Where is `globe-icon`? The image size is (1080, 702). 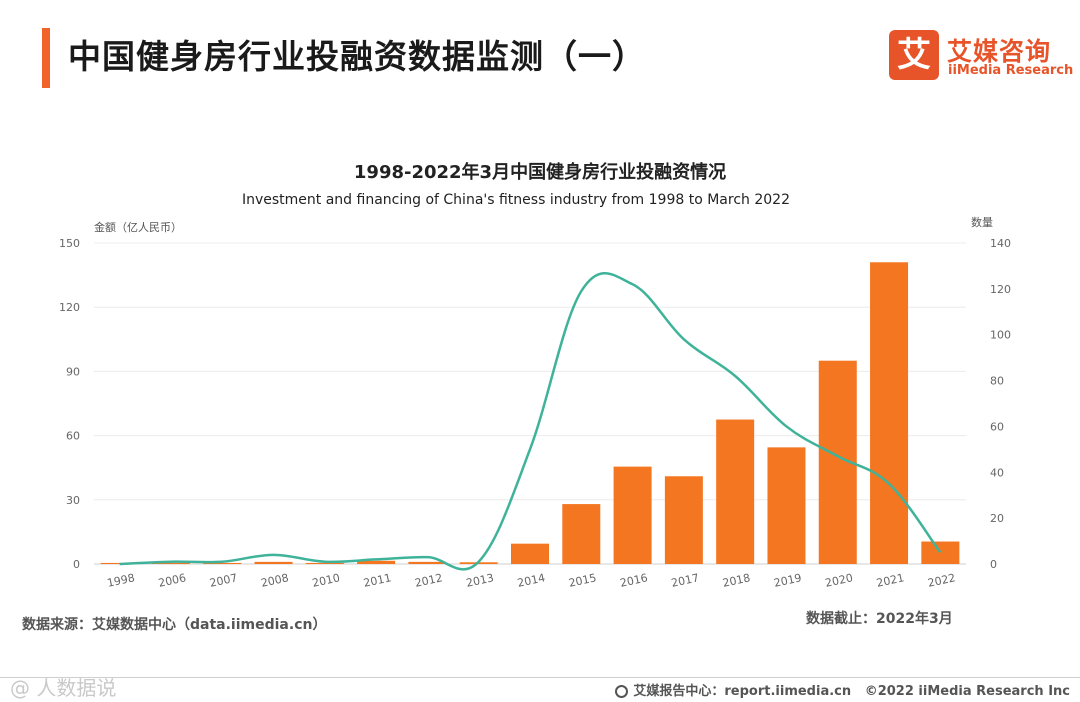
globe-icon is located at coordinates (622, 691).